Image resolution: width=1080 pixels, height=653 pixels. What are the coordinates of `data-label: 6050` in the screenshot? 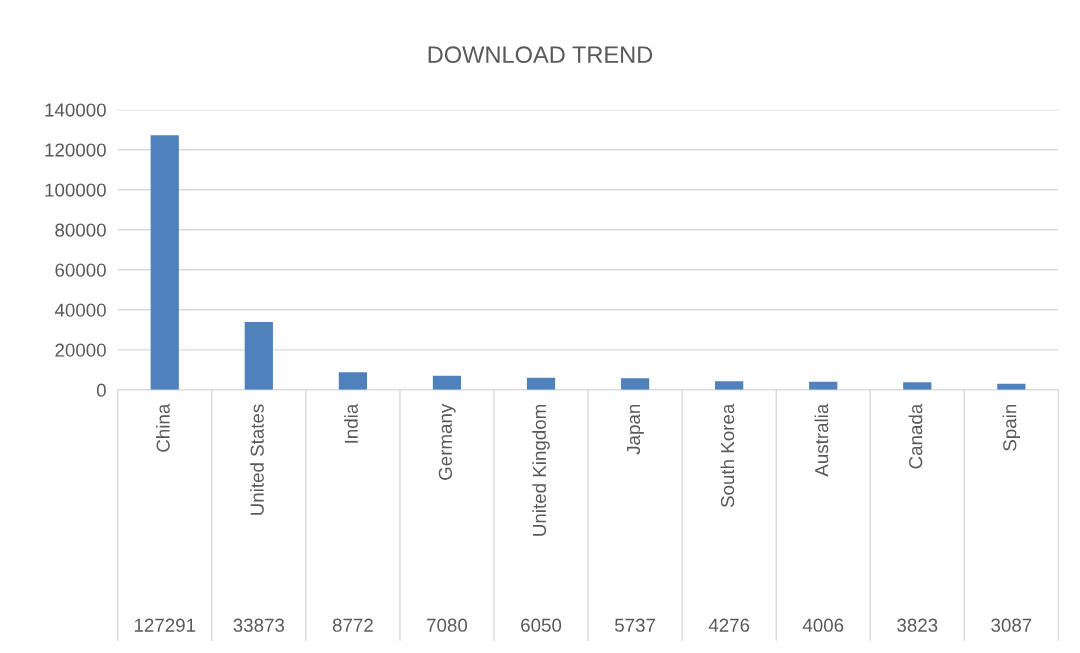 It's located at (541, 625).